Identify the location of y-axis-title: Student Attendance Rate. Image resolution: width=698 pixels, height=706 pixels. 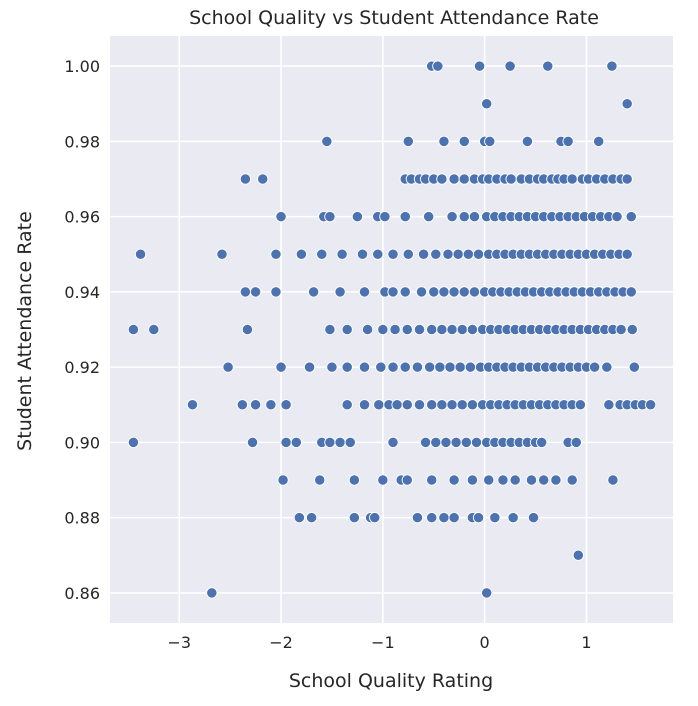
(25, 331).